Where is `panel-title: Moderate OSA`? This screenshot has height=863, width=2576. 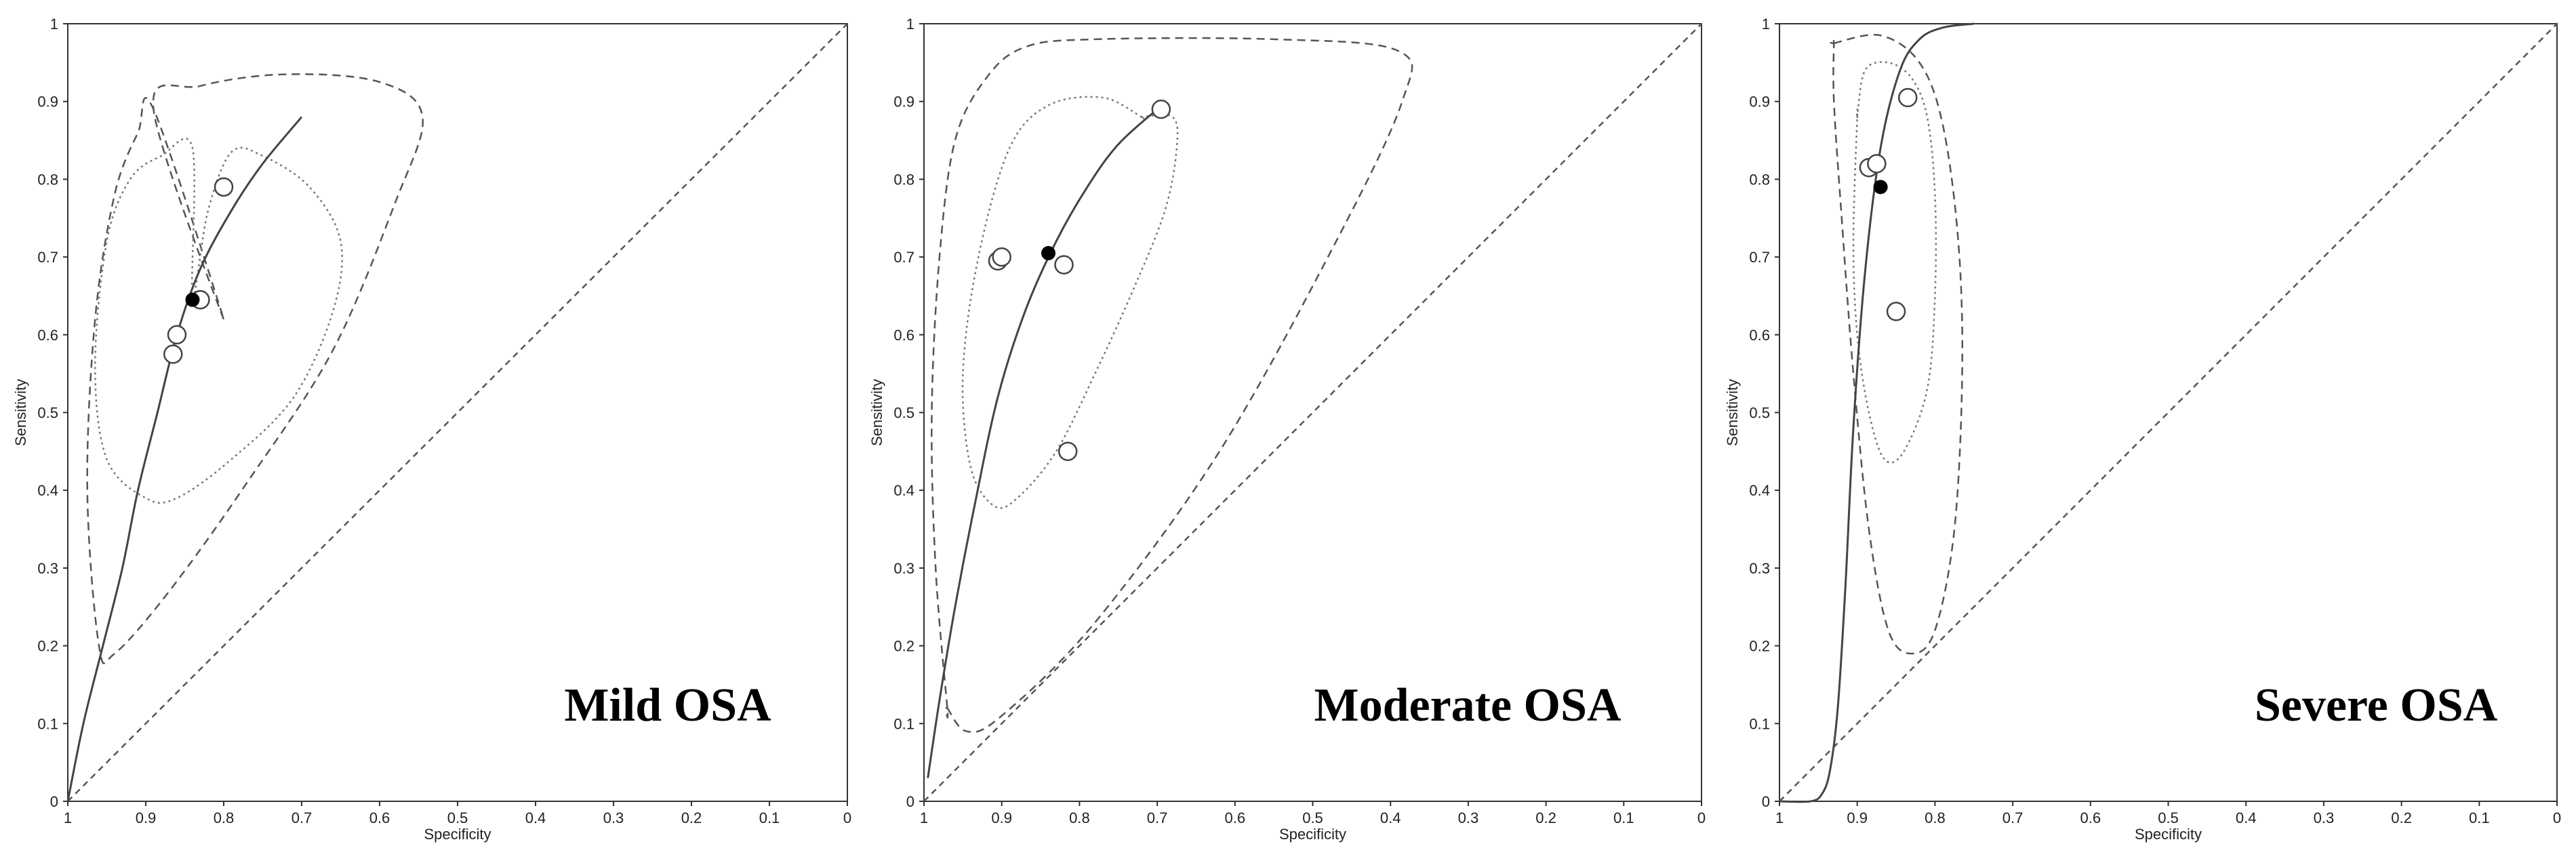 panel-title: Moderate OSA is located at coordinates (1468, 705).